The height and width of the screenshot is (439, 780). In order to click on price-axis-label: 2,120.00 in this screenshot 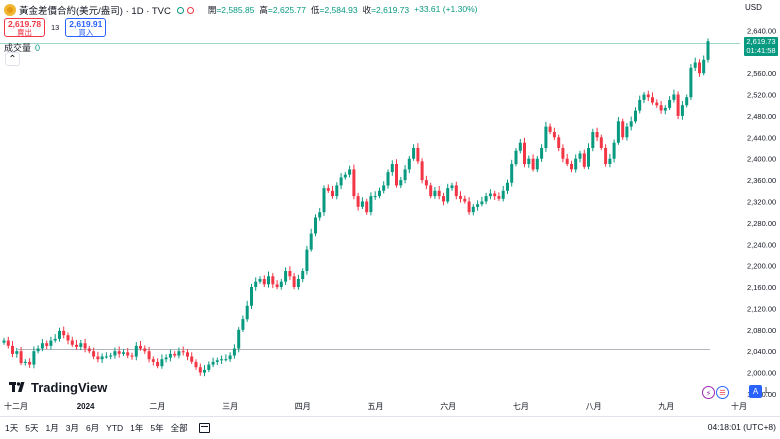, I will do `click(761, 308)`.